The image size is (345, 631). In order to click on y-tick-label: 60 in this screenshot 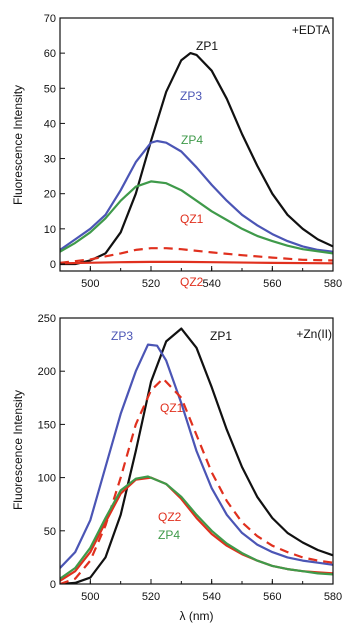, I will do `click(50, 54)`.